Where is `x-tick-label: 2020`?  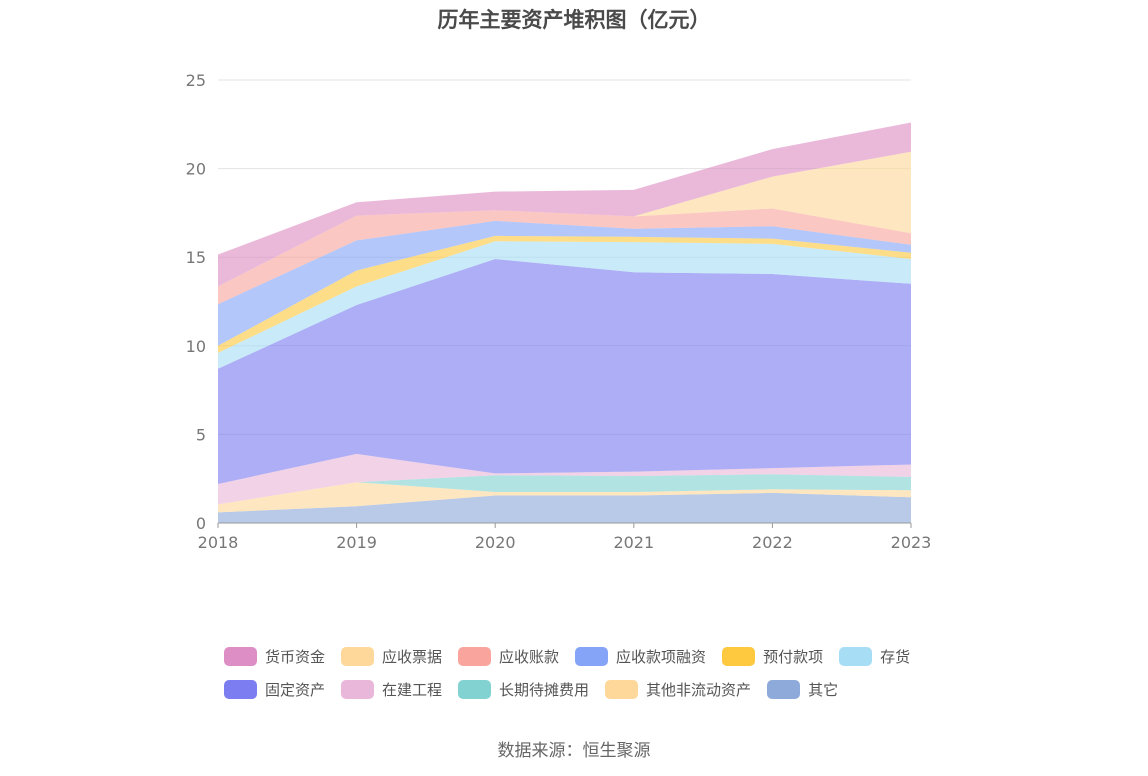
x-tick-label: 2020 is located at coordinates (495, 542).